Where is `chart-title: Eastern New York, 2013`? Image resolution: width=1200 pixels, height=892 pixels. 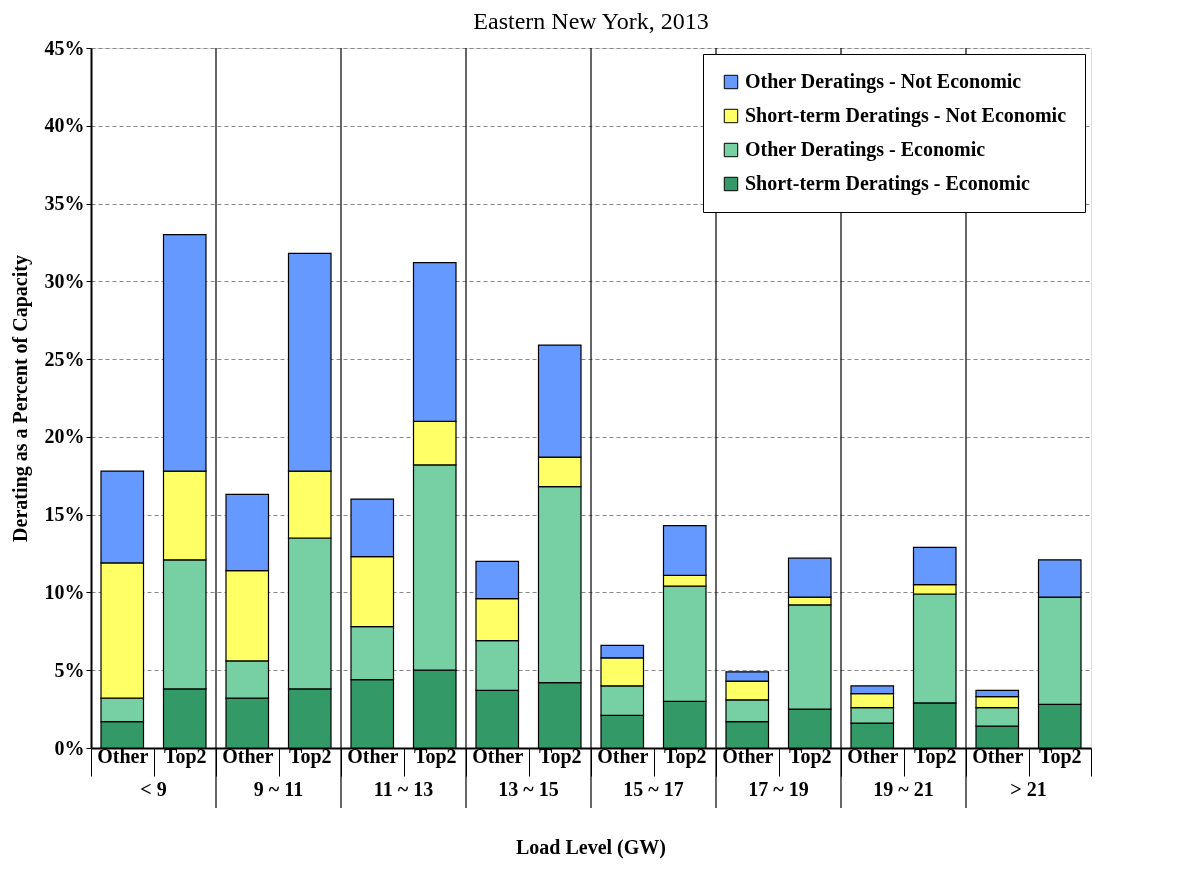 chart-title: Eastern New York, 2013 is located at coordinates (591, 21).